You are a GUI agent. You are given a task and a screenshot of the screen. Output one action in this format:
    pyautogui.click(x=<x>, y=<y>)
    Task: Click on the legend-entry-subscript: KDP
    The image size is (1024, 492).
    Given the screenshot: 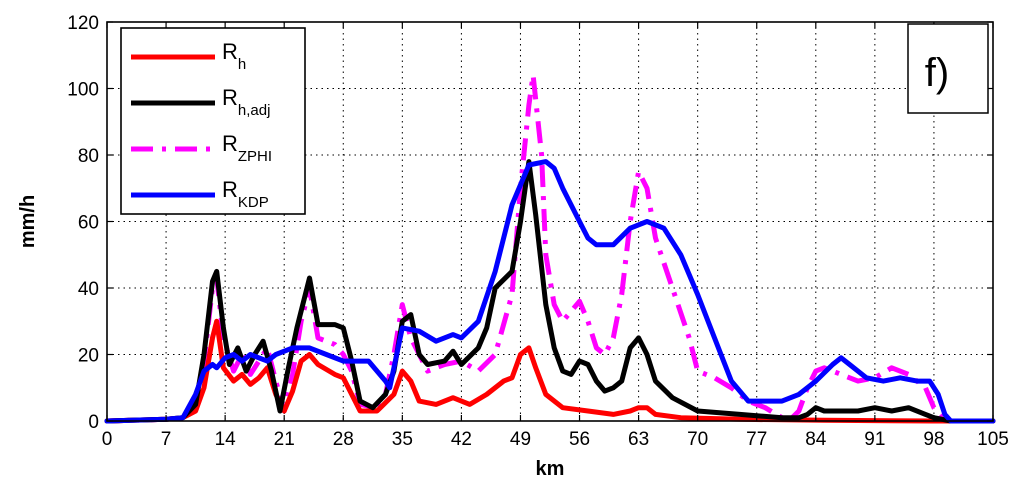 What is the action you would take?
    pyautogui.click(x=253, y=202)
    